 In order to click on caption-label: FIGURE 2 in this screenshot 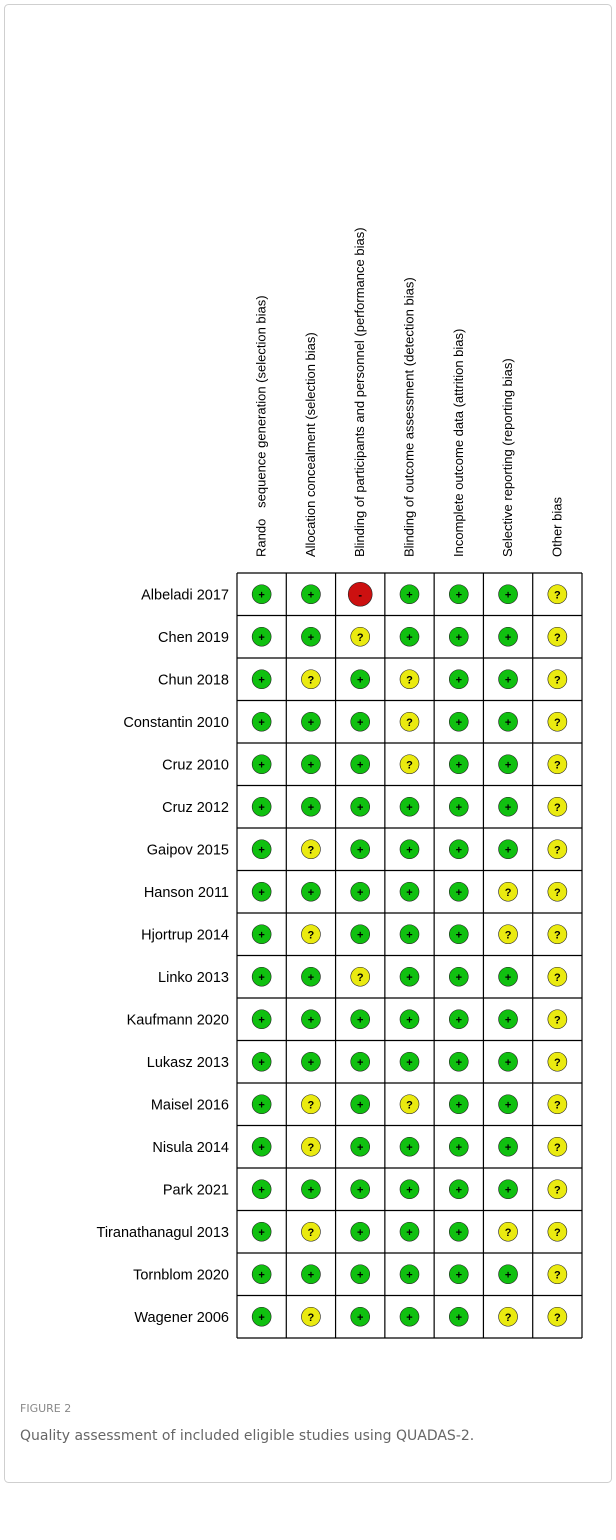, I will do `click(45, 1408)`.